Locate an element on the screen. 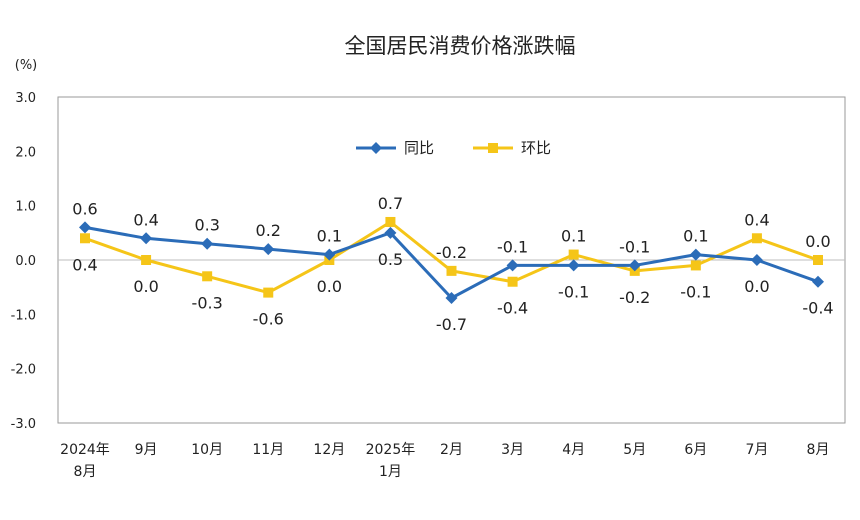 Image resolution: width=860 pixels, height=520 pixels. chart-title: 全国居民消费价格涨跌幅 is located at coordinates (460, 46).